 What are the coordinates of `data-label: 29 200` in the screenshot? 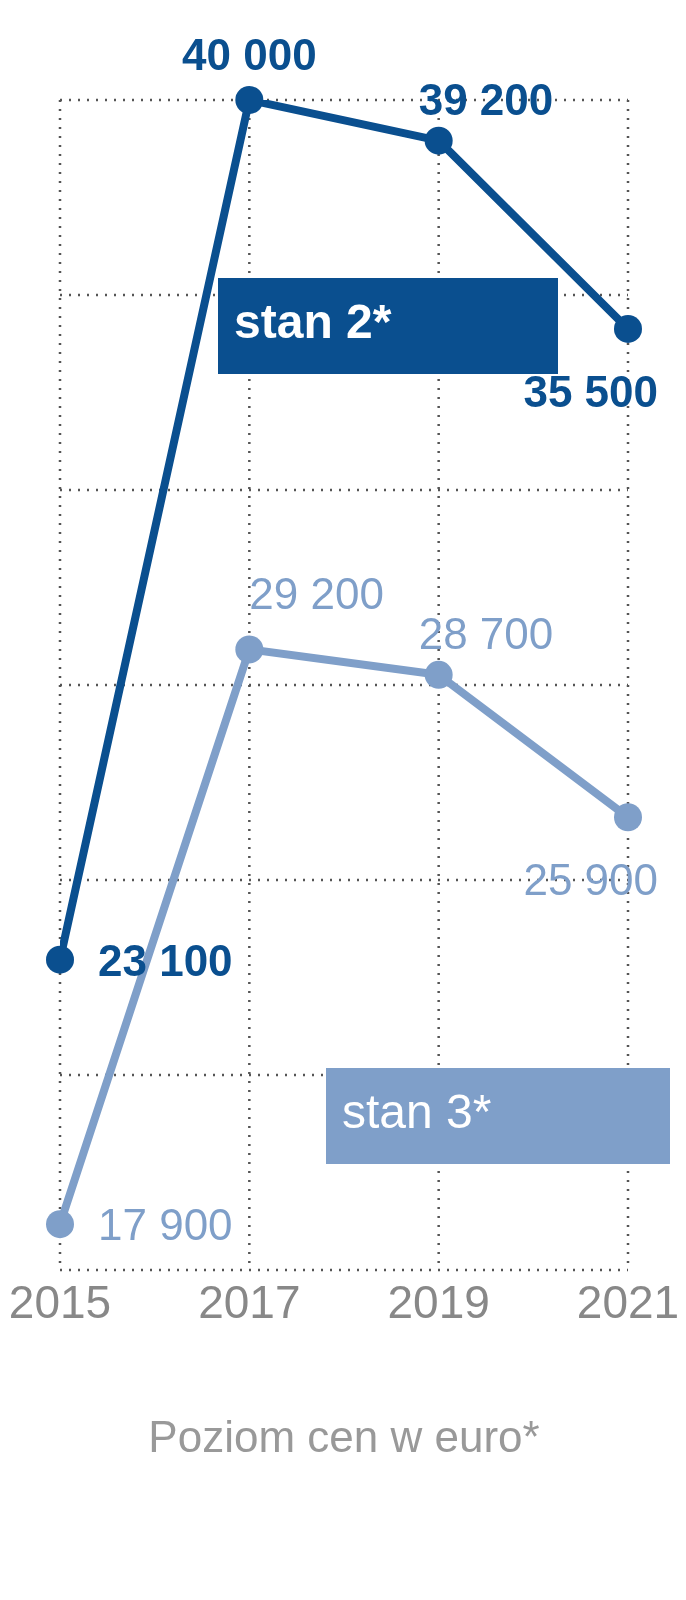 It's located at (316, 594).